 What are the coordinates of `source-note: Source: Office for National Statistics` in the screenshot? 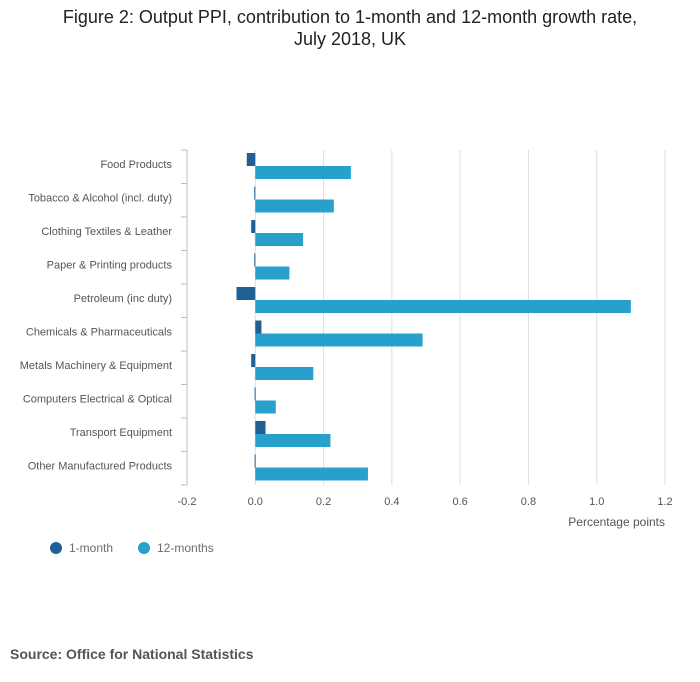 It's located at (132, 654).